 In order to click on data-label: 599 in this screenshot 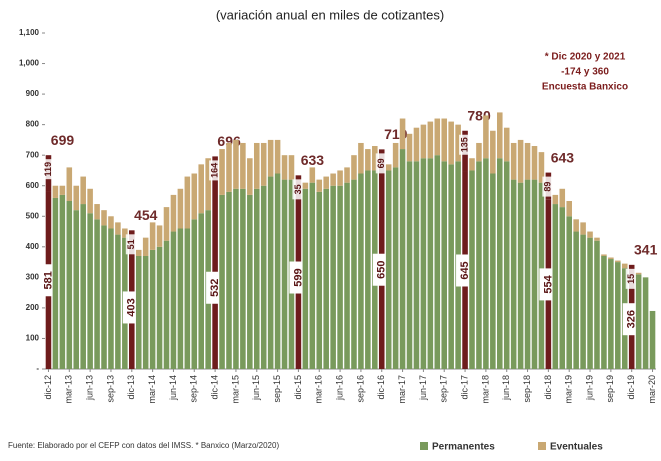, I will do `click(298, 277)`.